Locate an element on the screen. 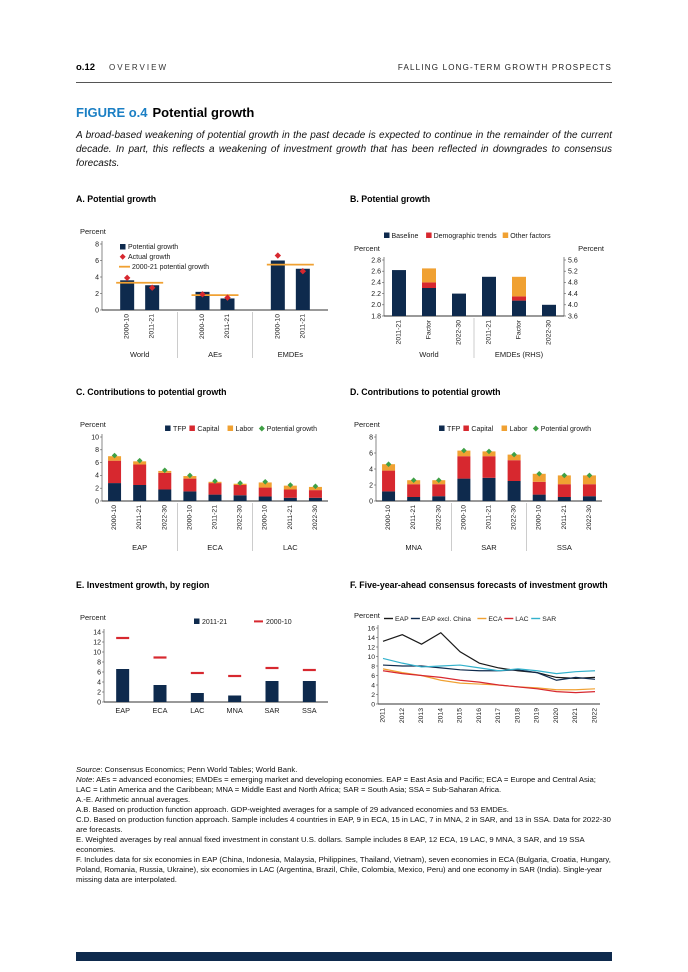  page-header-left: o.12 OVERVIEW is located at coordinates (122, 67).